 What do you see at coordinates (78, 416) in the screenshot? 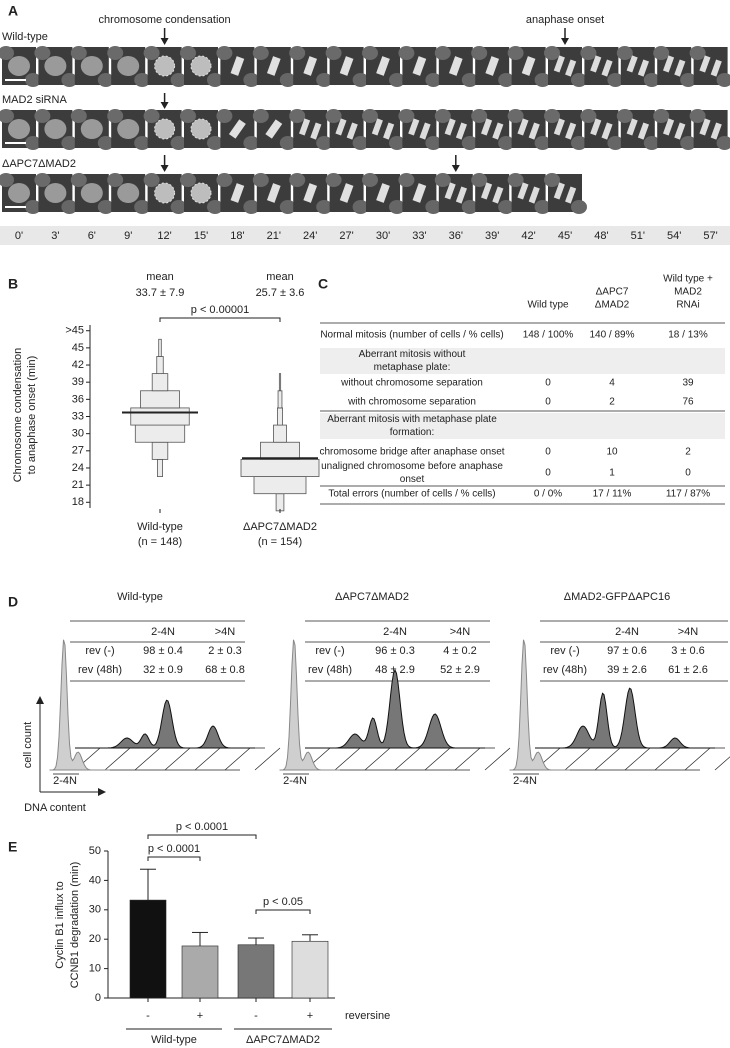
I see `y-tick-label: 33` at bounding box center [78, 416].